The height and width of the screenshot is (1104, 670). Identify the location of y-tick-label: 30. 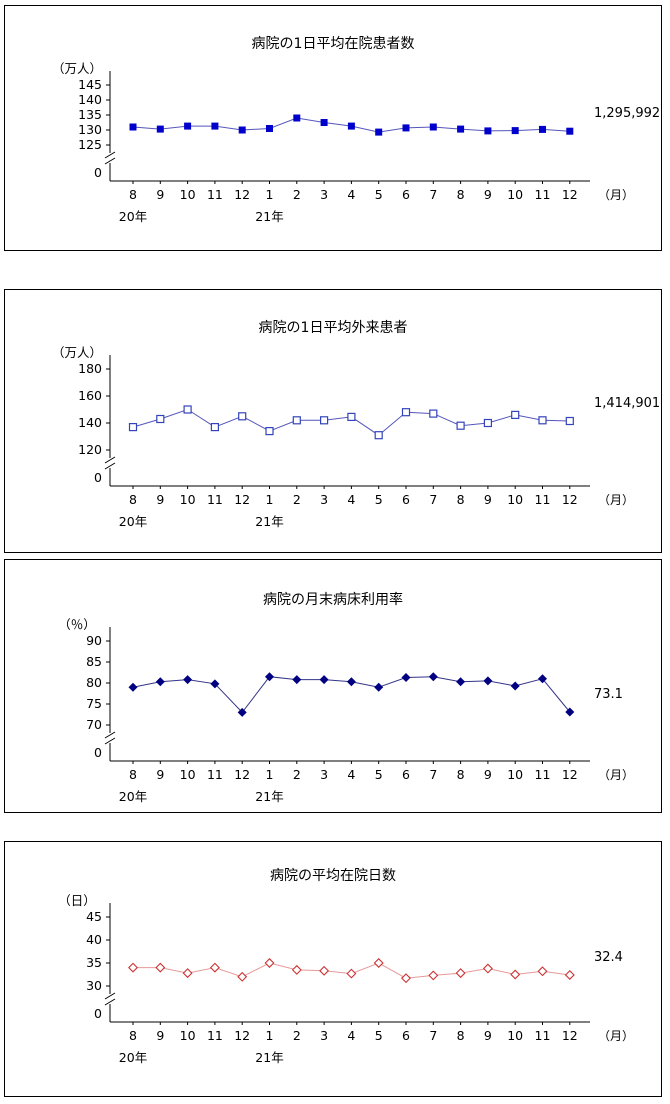
(94, 985).